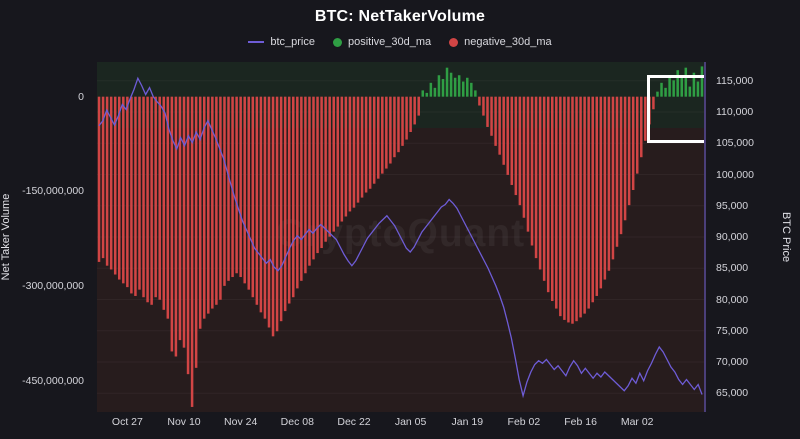 The image size is (800, 439). What do you see at coordinates (241, 422) in the screenshot?
I see `x-tick-label: Nov 24` at bounding box center [241, 422].